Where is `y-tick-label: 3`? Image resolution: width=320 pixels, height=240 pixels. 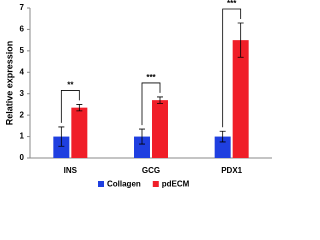
y-tick-label: 3 is located at coordinates (22, 93).